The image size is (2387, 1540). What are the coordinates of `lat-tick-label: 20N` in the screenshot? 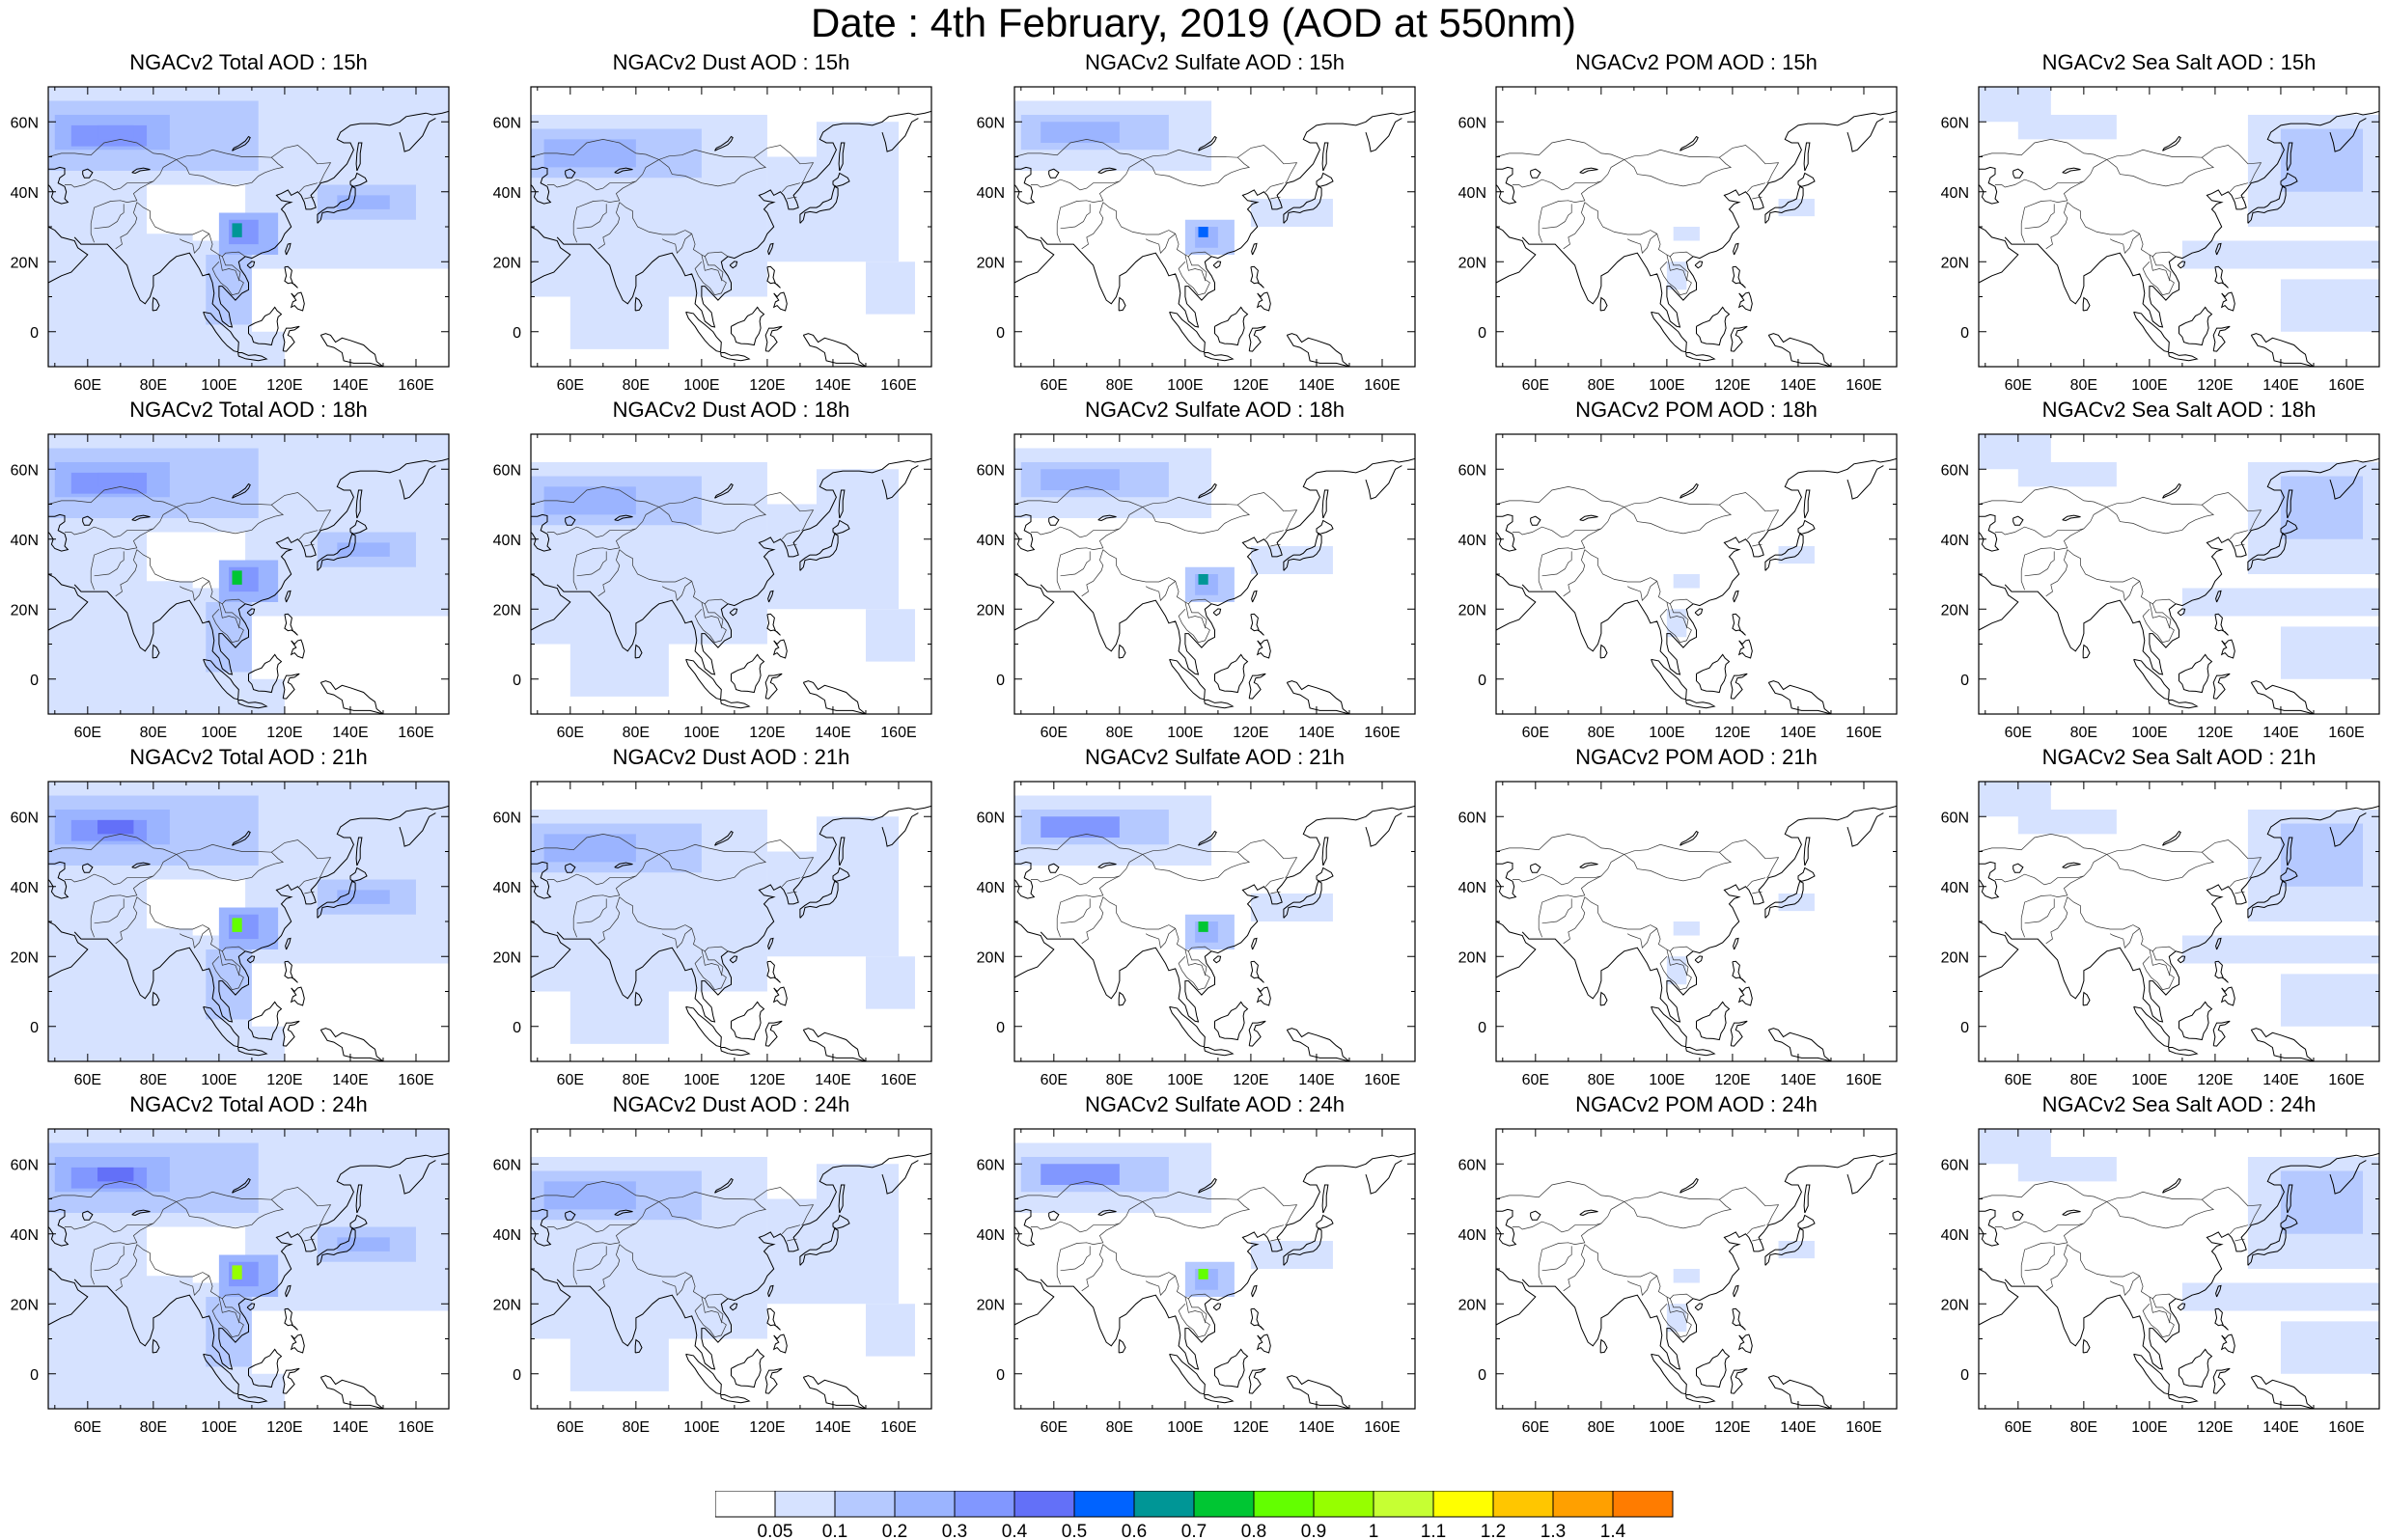 It's located at (1955, 610).